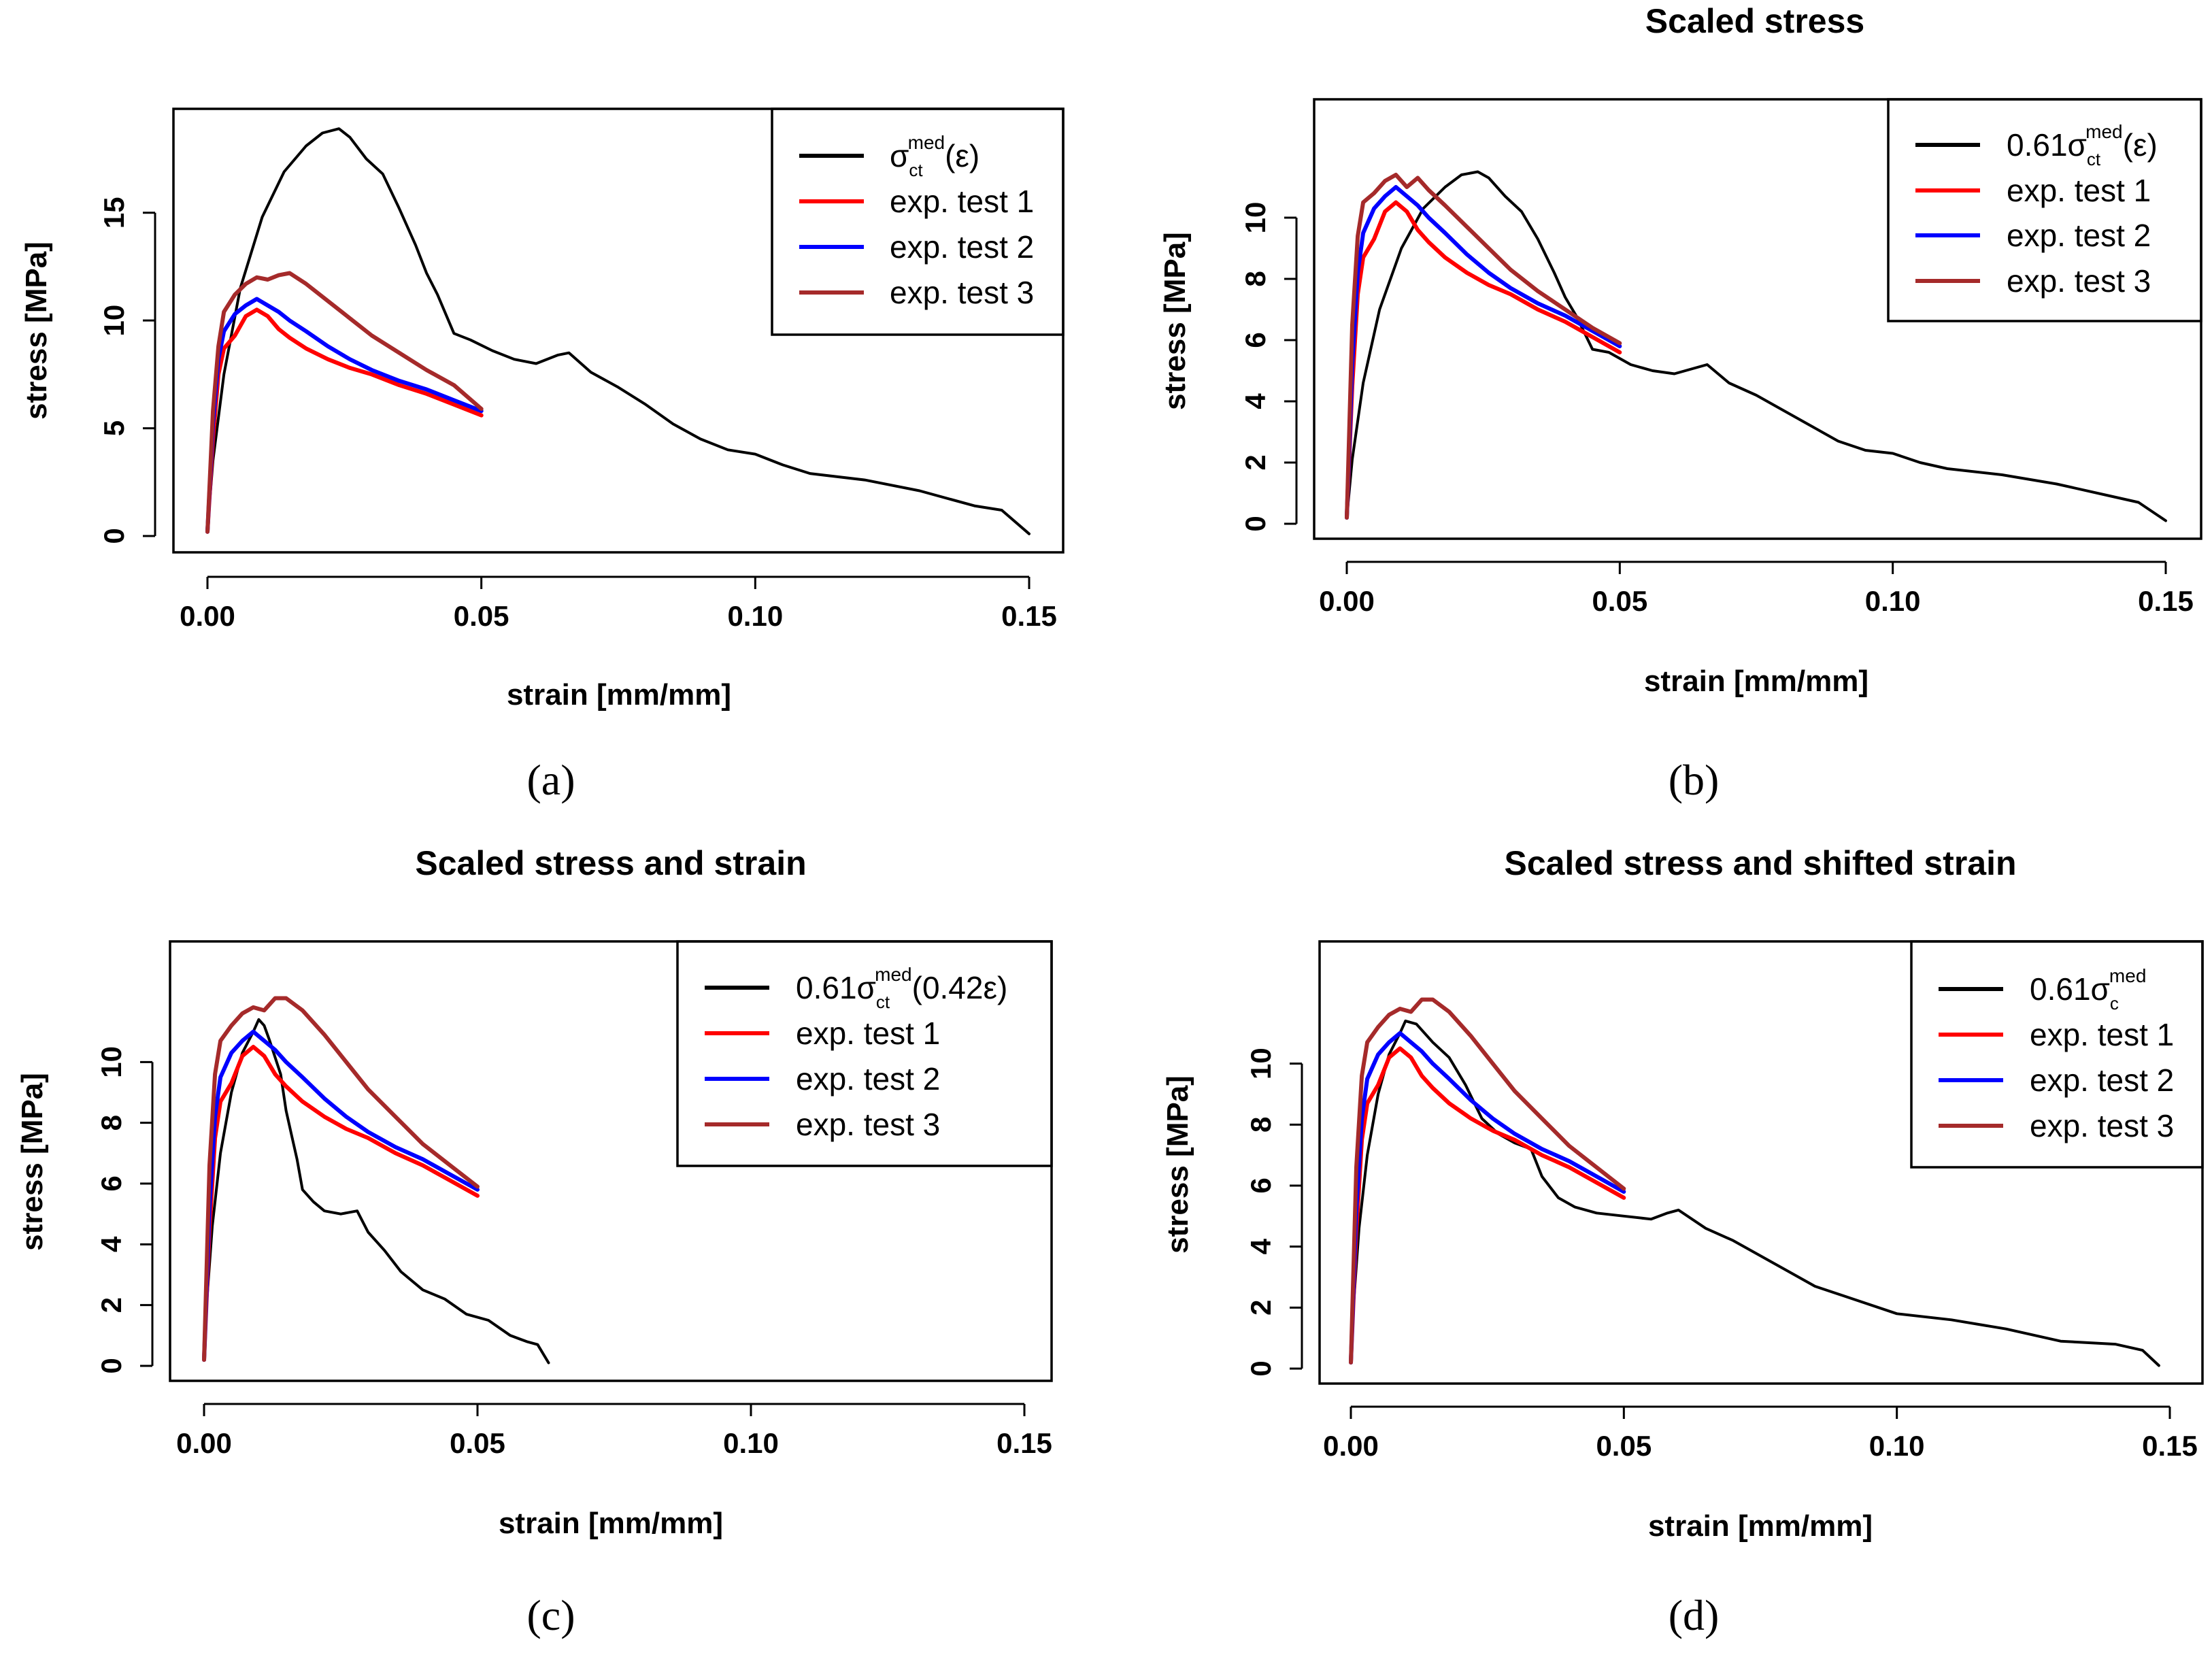  Describe the element at coordinates (751, 1443) in the screenshot. I see `panel-c-x-tick-label: 0.10` at that location.